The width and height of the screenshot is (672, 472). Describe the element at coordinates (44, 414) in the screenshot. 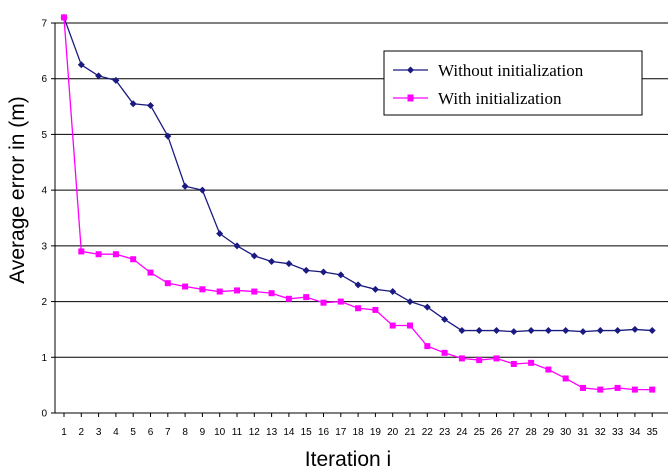

I see `y-tick-label-0: 0` at that location.